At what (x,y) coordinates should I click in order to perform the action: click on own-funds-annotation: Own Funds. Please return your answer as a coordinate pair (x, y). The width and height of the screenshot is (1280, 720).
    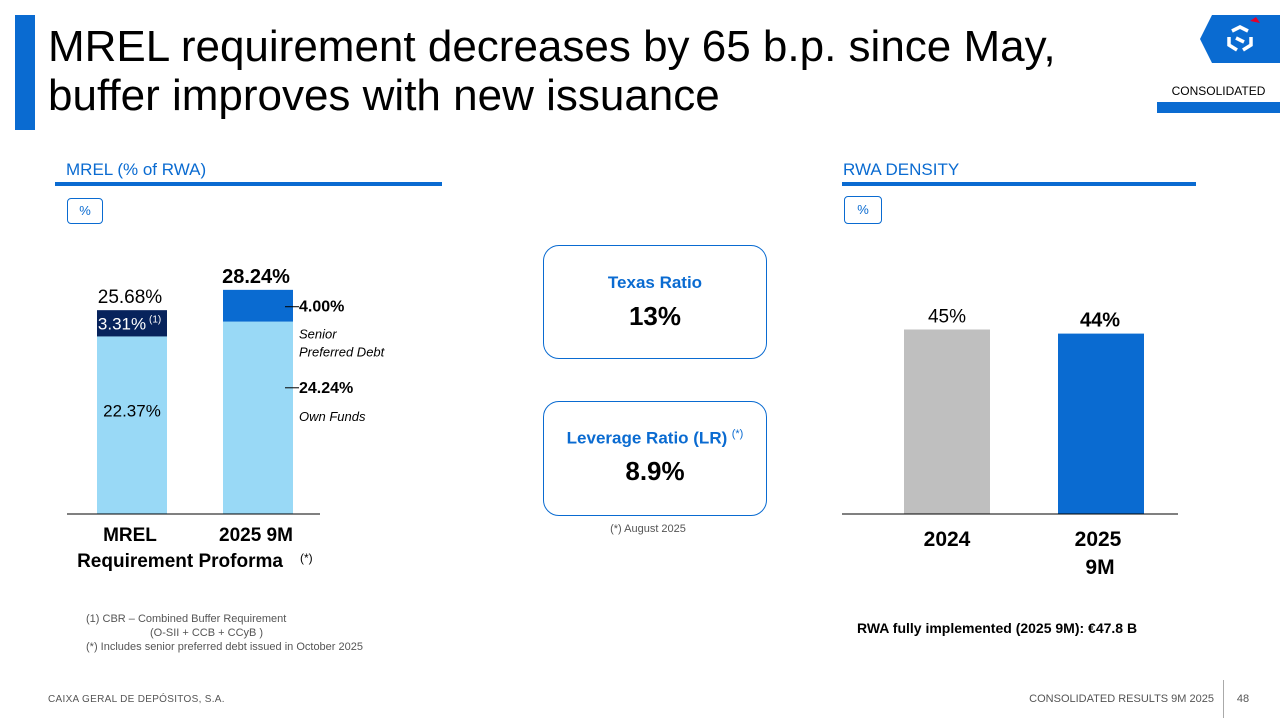
    Looking at the image, I should click on (332, 416).